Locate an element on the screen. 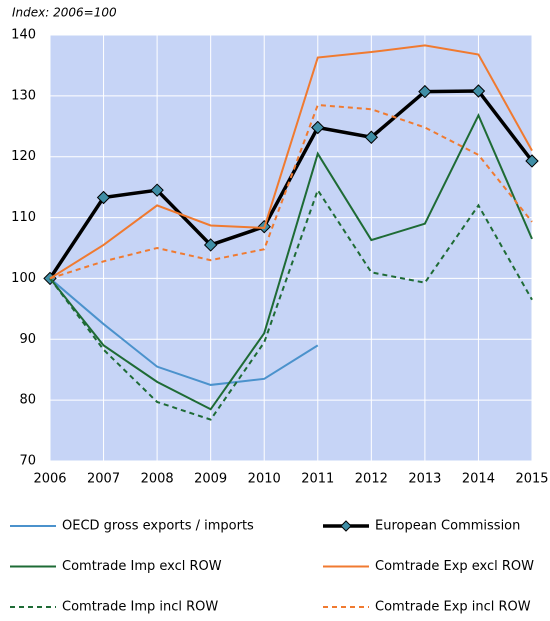 The width and height of the screenshot is (550, 621). y-tick-label: 140 is located at coordinates (23, 35).